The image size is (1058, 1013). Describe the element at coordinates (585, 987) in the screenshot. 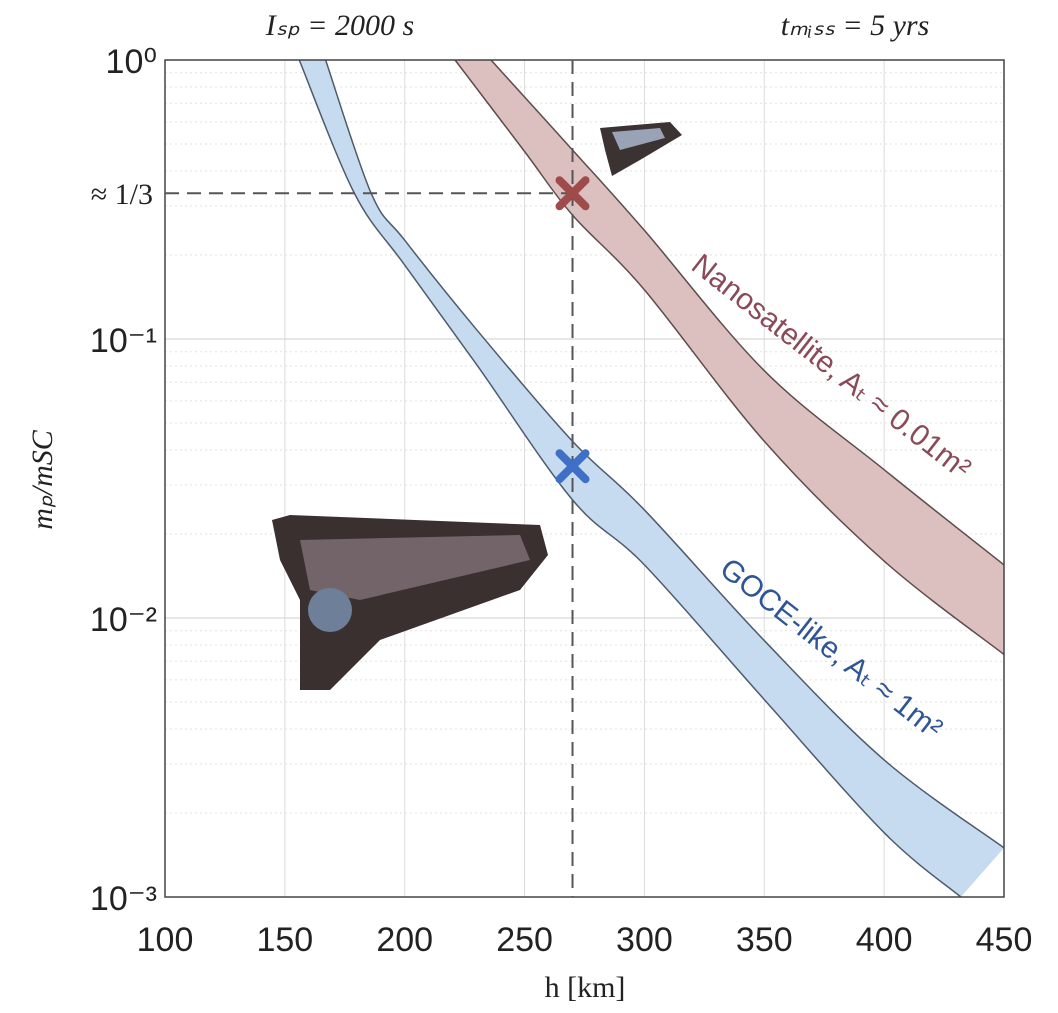

I see `x-axis-label: h [km]` at that location.